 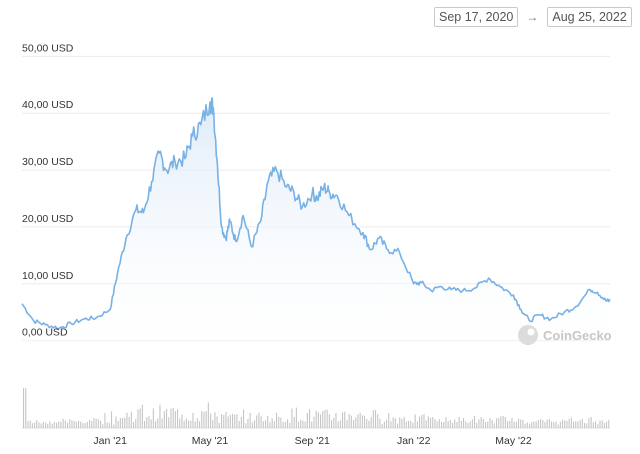 What do you see at coordinates (532, 17) in the screenshot?
I see `arrow-right-icon: →` at bounding box center [532, 17].